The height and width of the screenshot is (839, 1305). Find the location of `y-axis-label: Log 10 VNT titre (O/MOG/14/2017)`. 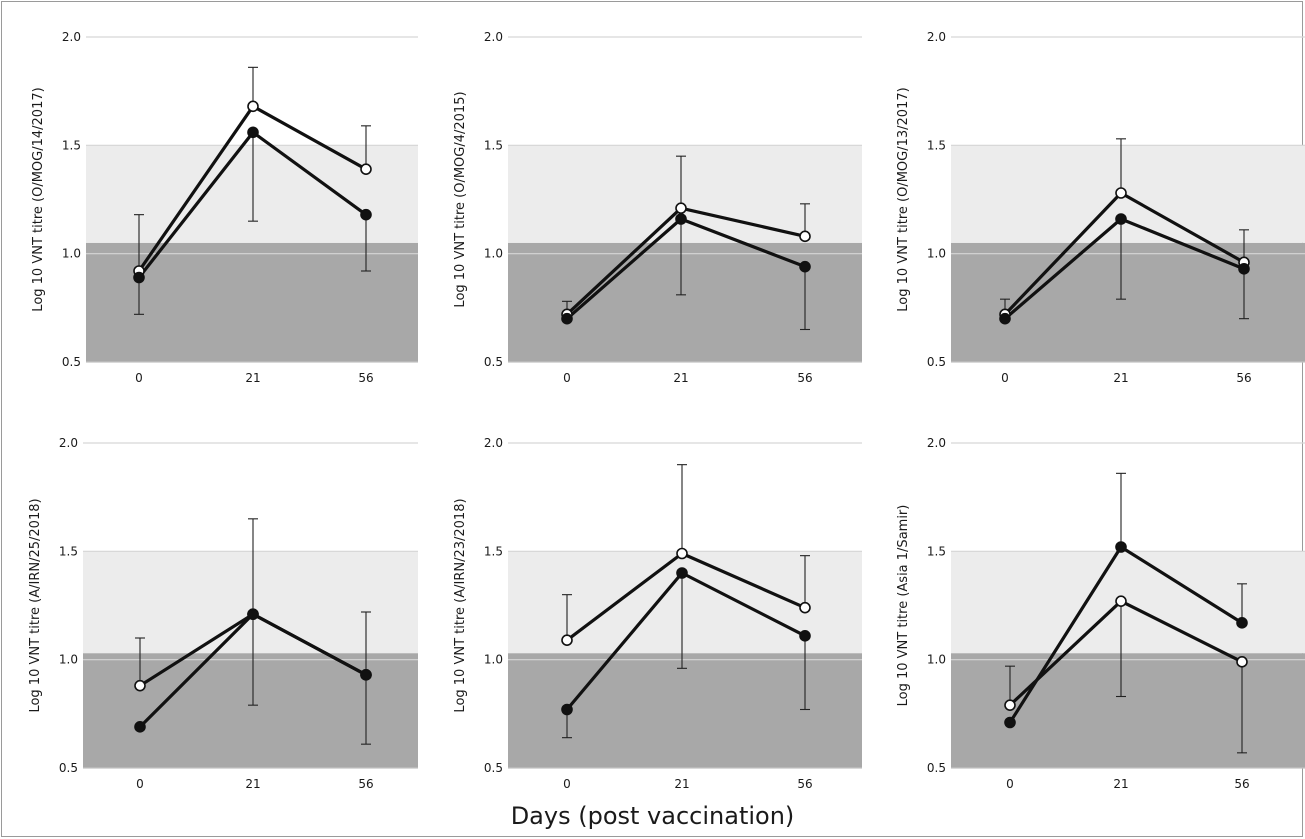

y-axis-label: Log 10 VNT titre (O/MOG/14/2017) is located at coordinates (38, 199).